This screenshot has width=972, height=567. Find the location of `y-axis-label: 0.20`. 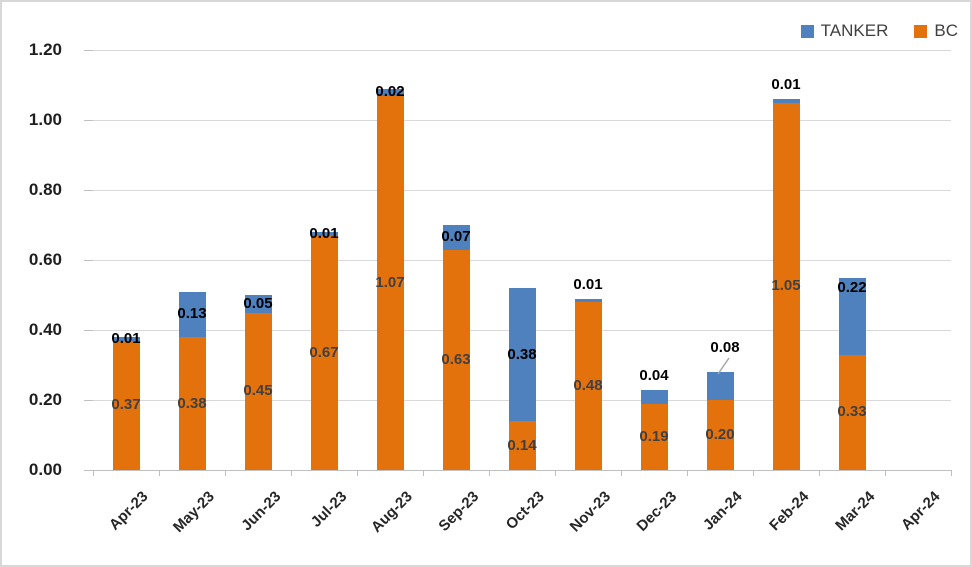

y-axis-label: 0.20 is located at coordinates (45, 399).